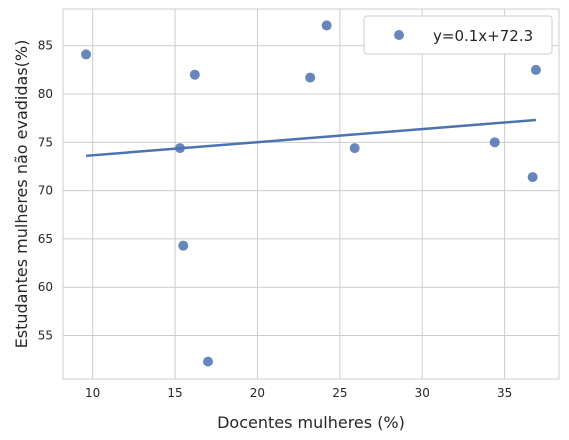  Describe the element at coordinates (45, 287) in the screenshot. I see `y-tick-label: 60` at that location.